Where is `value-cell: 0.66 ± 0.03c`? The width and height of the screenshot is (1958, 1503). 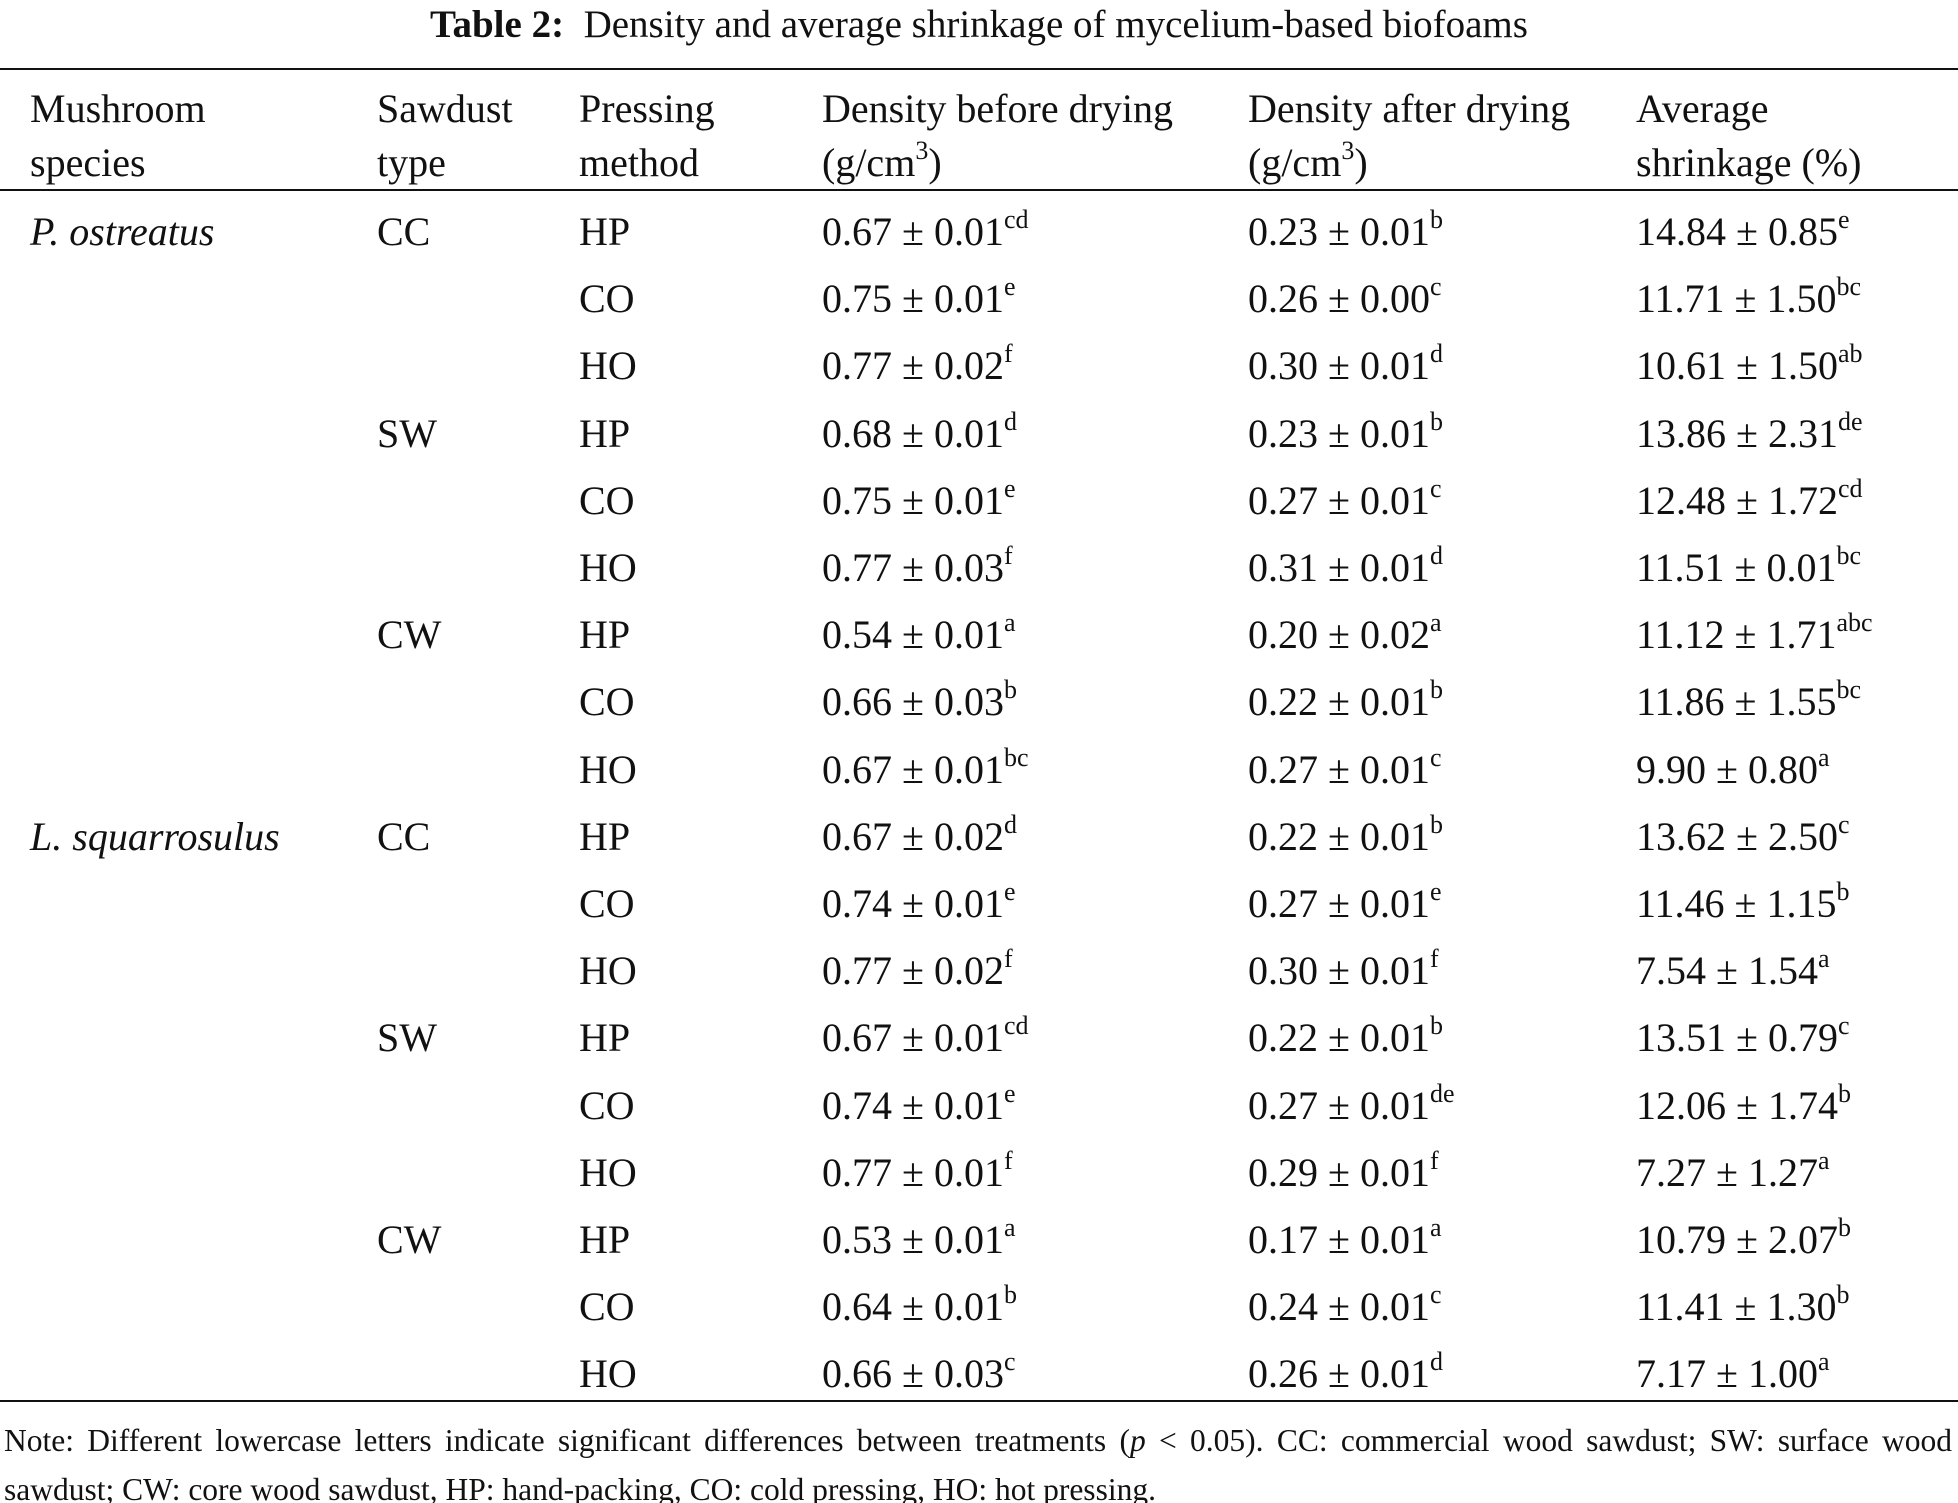
value-cell: 0.66 ± 0.03c is located at coordinates (919, 1371).